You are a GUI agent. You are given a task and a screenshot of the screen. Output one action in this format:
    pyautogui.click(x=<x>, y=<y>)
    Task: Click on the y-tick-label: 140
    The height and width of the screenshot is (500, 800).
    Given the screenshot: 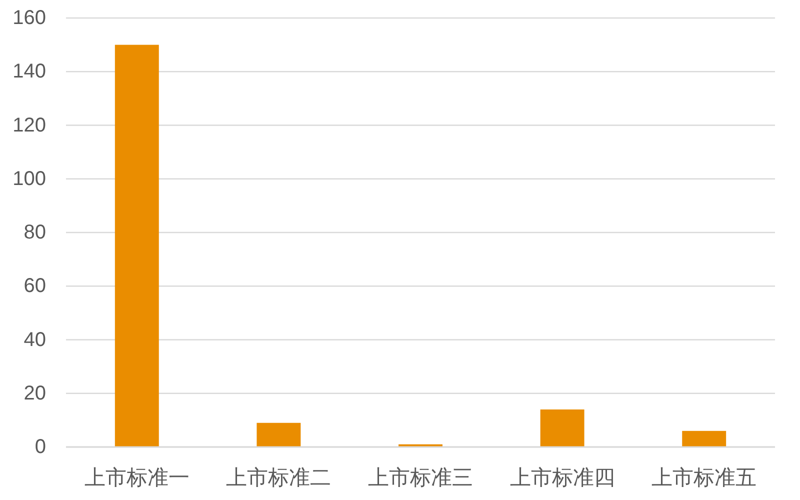 What is the action you would take?
    pyautogui.click(x=29, y=71)
    